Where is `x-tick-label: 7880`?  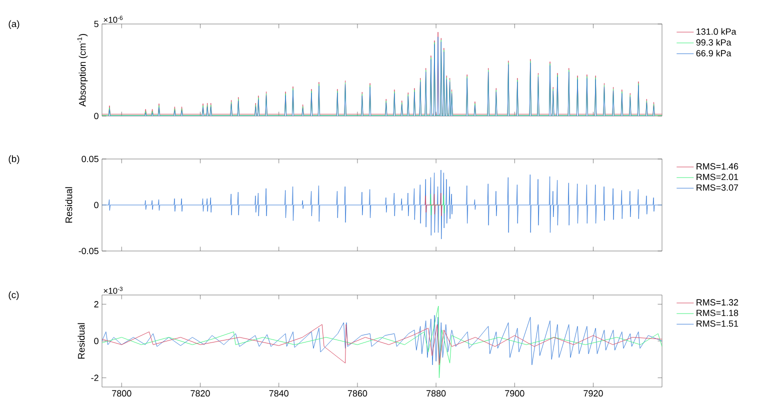
x-tick-label: 7880 is located at coordinates (436, 393).